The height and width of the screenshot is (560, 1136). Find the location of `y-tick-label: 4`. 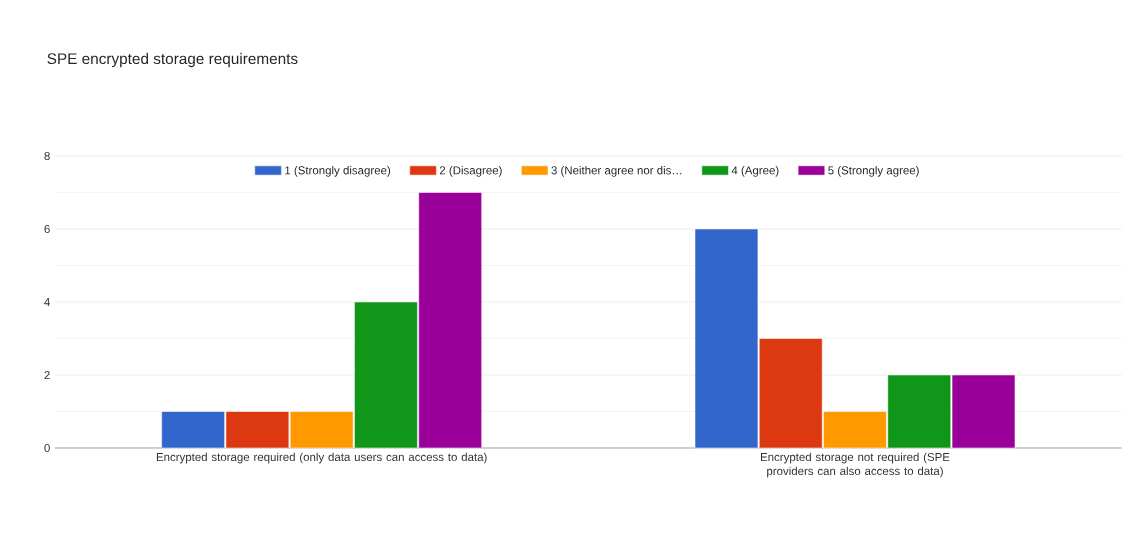

y-tick-label: 4 is located at coordinates (47, 302).